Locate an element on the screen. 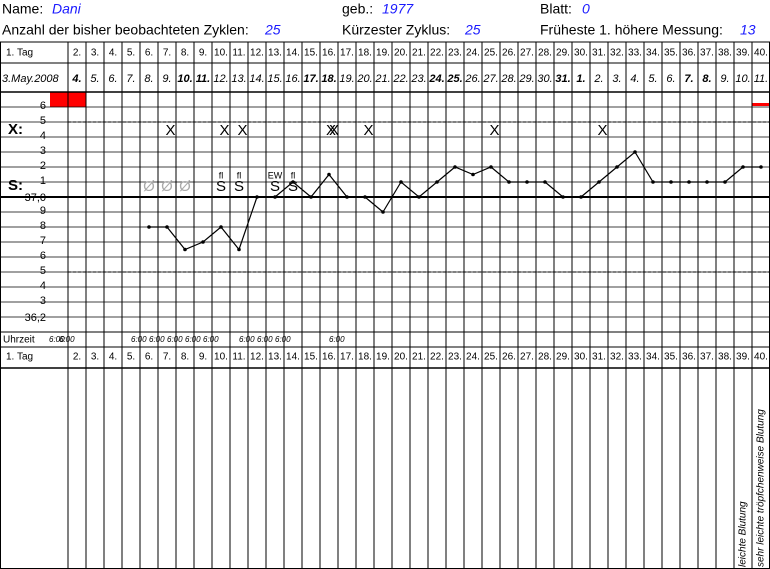 This screenshot has width=770, height=569. date-label: 13. is located at coordinates (238, 79).